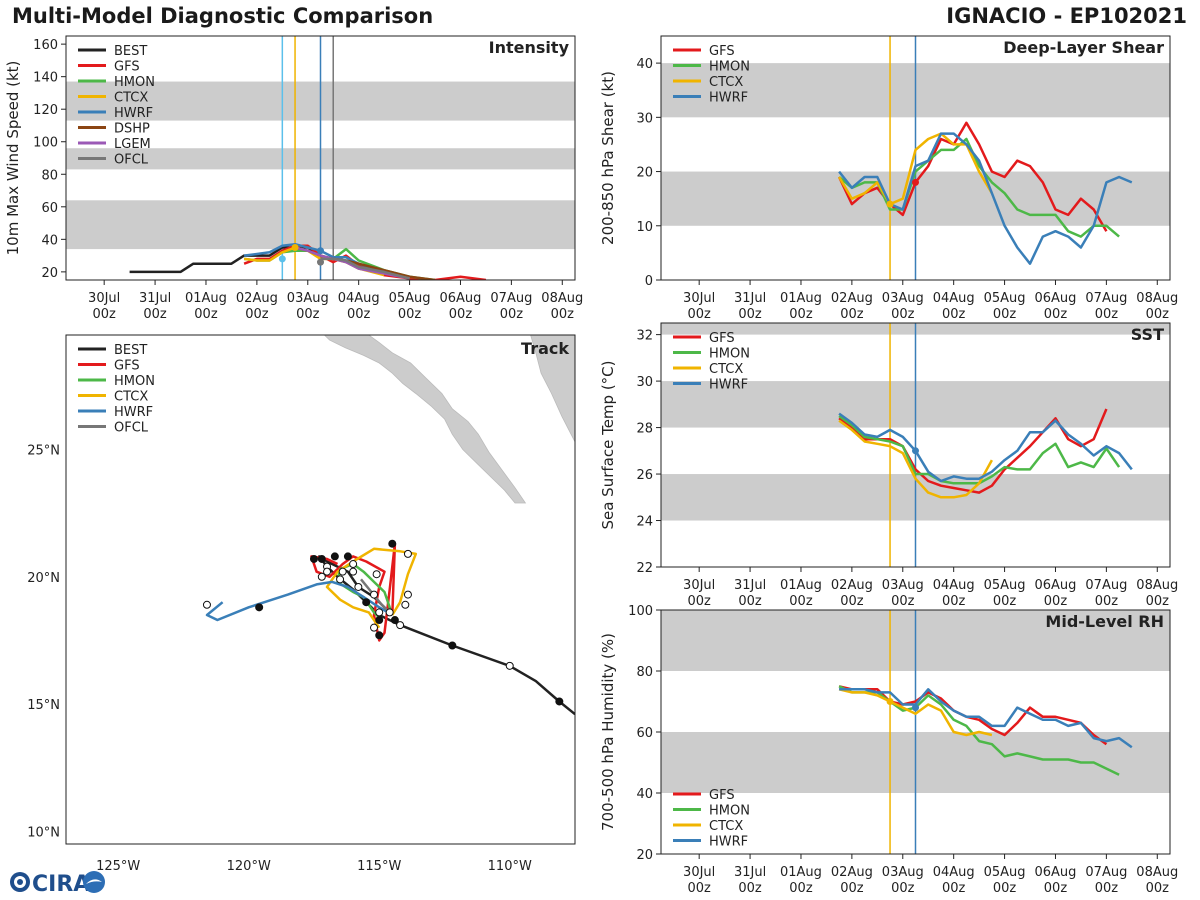 The width and height of the screenshot is (1200, 900). Describe the element at coordinates (223, 16) in the screenshot. I see `page-title: Multi-Model Diagnostic Comparison` at that location.